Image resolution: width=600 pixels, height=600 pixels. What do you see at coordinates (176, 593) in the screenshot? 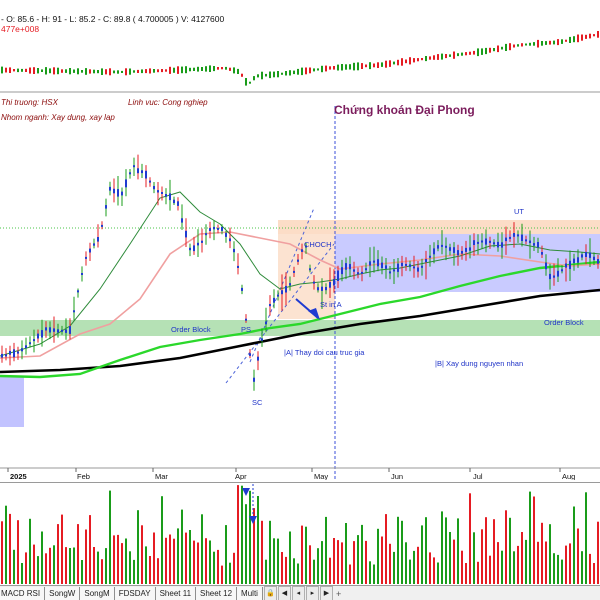
I see `tab-sheet-11: Sheet 11` at bounding box center [176, 593].